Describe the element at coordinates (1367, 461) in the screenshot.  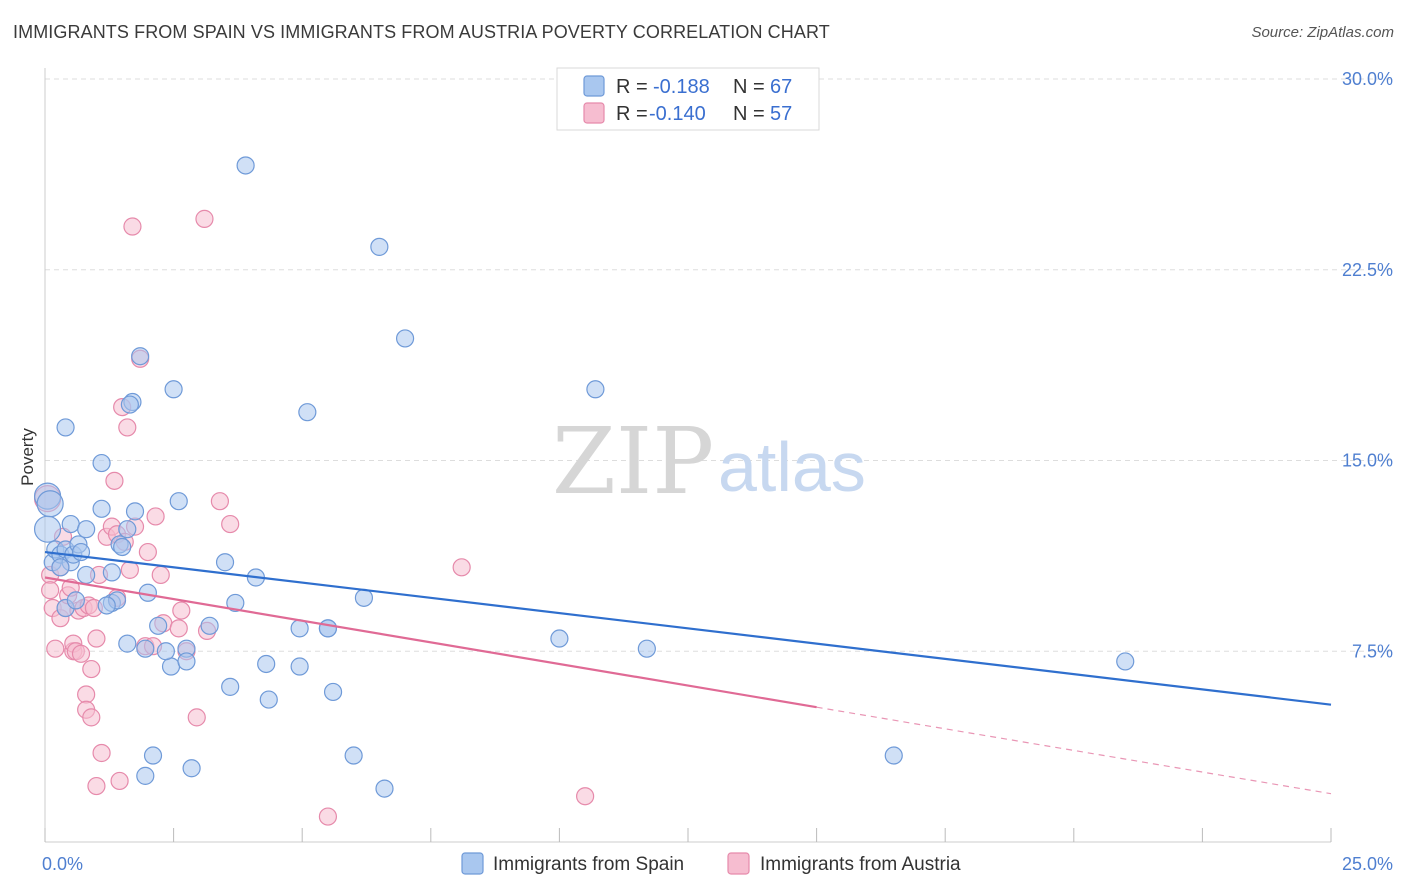
I see `y-tick-label-1: 15.0%` at that location.